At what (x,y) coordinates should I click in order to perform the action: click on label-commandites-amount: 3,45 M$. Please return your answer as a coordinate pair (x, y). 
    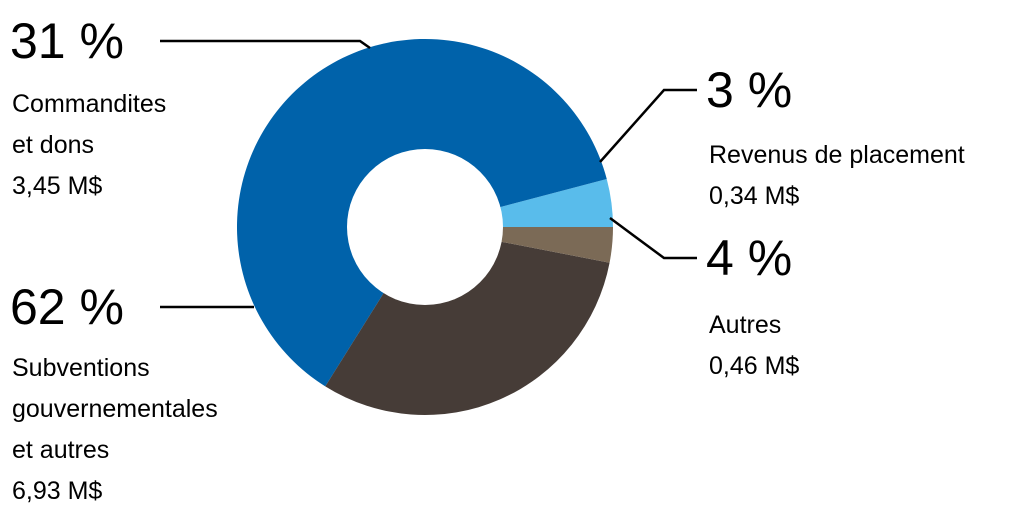
    Looking at the image, I should click on (57, 186).